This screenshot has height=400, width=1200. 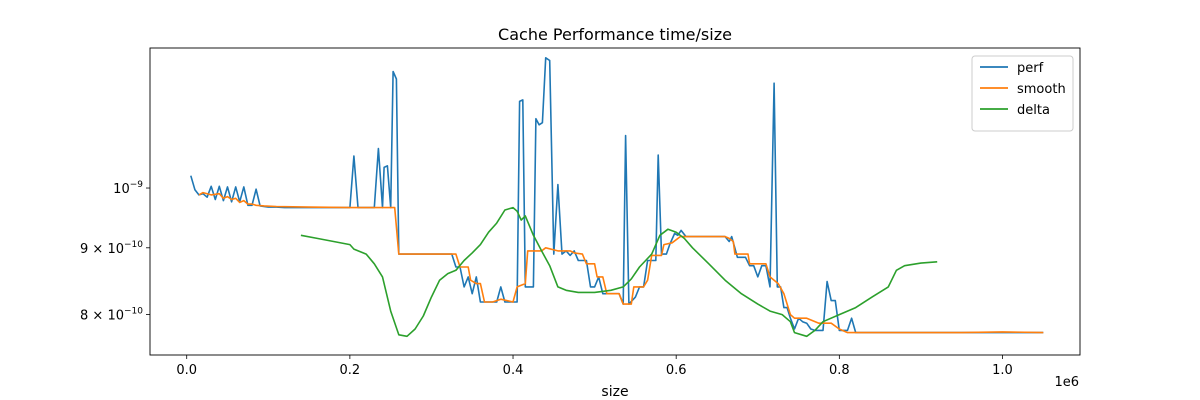 What do you see at coordinates (111, 248) in the screenshot?
I see `y-tick-label: 9 × 10⁻¹⁰` at bounding box center [111, 248].